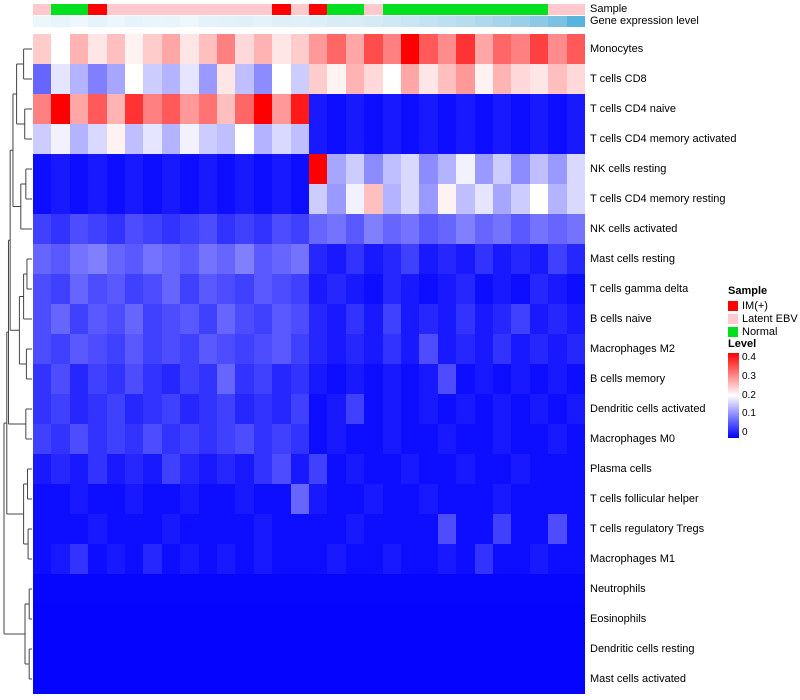 The height and width of the screenshot is (700, 800). Describe the element at coordinates (621, 469) in the screenshot. I see `row-label: Plasma cells` at that location.